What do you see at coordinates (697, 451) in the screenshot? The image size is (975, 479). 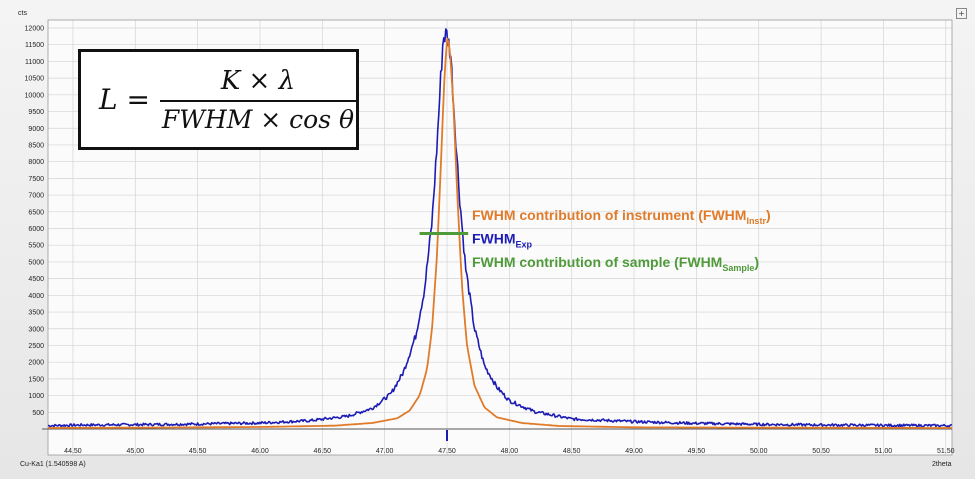 I see `x-tick-label: 49.50` at bounding box center [697, 451].